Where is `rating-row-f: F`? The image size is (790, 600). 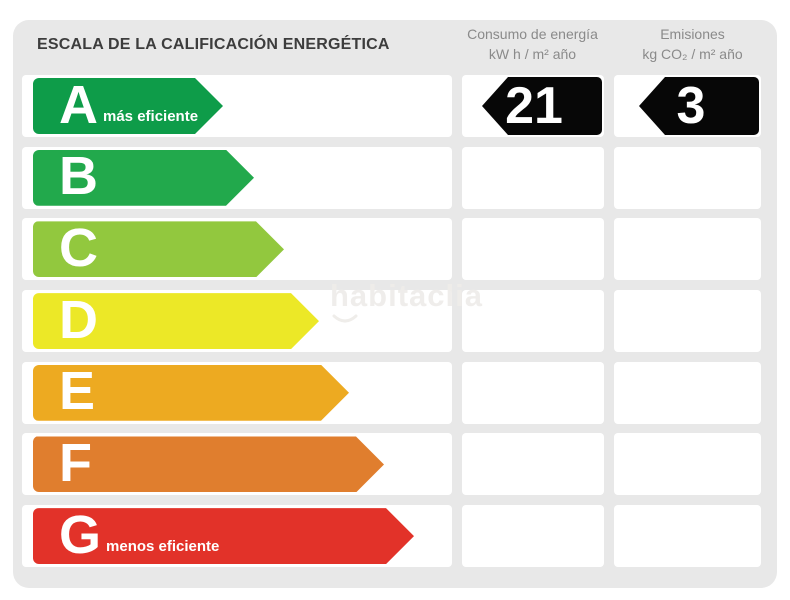
rating-row-f: F is located at coordinates (391, 464).